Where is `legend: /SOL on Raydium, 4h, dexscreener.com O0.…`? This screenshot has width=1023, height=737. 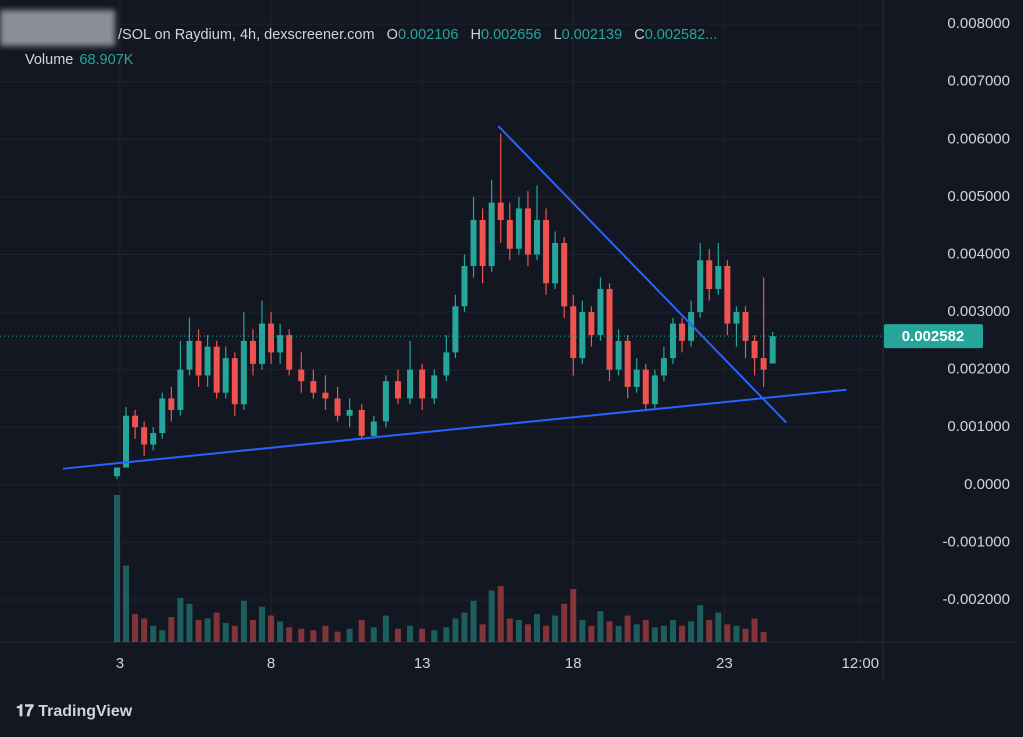 legend: /SOL on Raydium, 4h, dexscreener.com O0.… is located at coordinates (417, 35).